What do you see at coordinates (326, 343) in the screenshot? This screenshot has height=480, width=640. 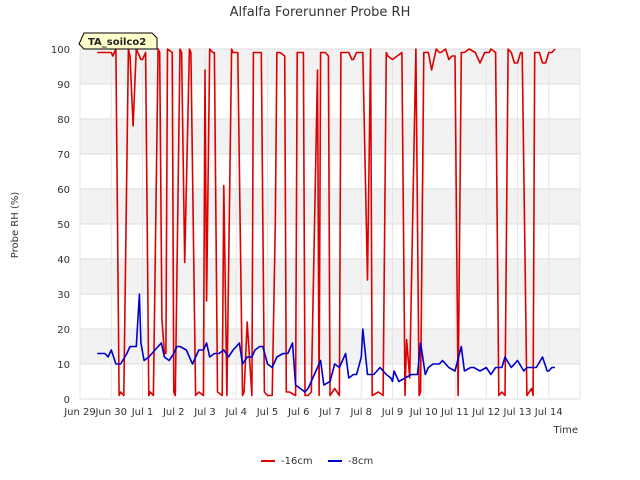 I see `series-line-8cmcm` at bounding box center [326, 343].